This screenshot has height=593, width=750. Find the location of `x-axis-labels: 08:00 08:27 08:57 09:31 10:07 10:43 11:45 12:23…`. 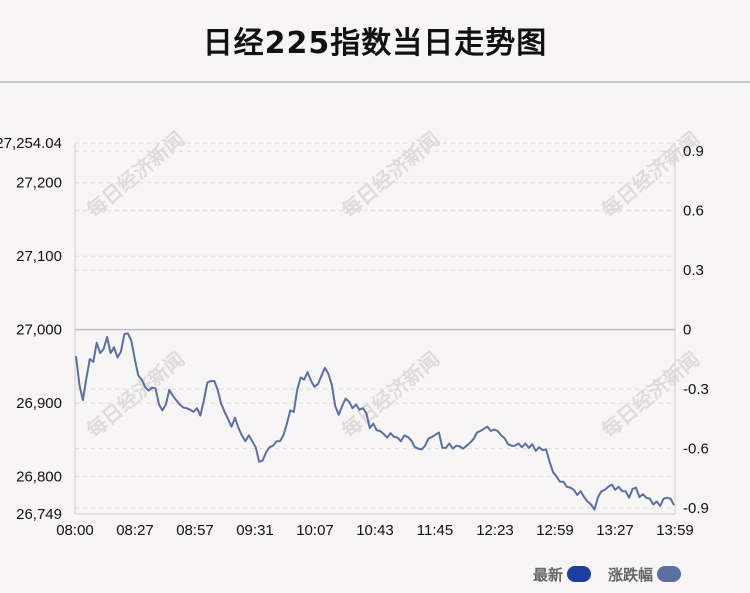

x-axis-labels: 08:00 08:27 08:57 09:31 10:07 10:43 11:45 12:23… is located at coordinates (375, 530).